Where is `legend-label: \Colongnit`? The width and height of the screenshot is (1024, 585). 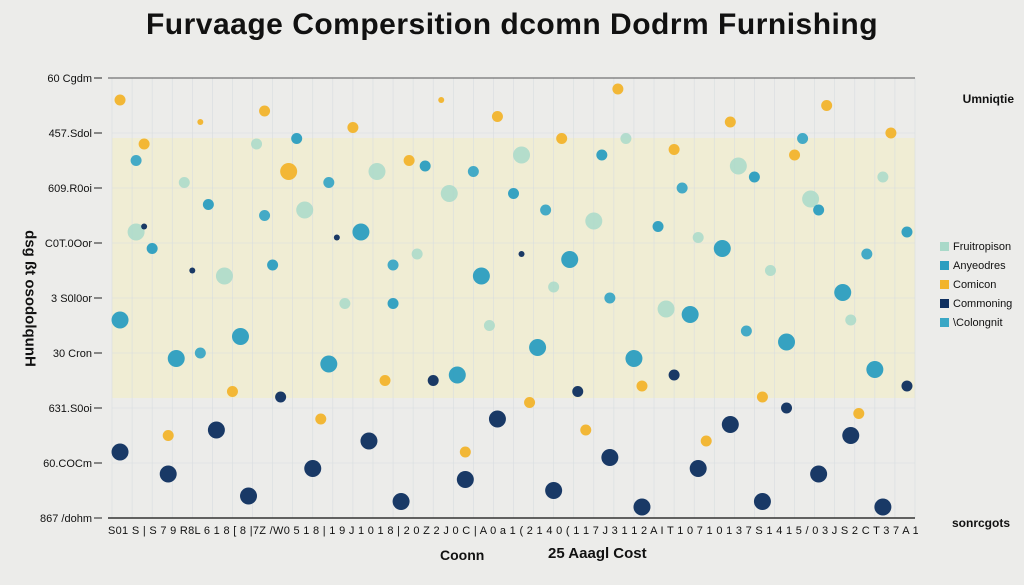
legend-label: \Colongnit is located at coordinates (978, 322).